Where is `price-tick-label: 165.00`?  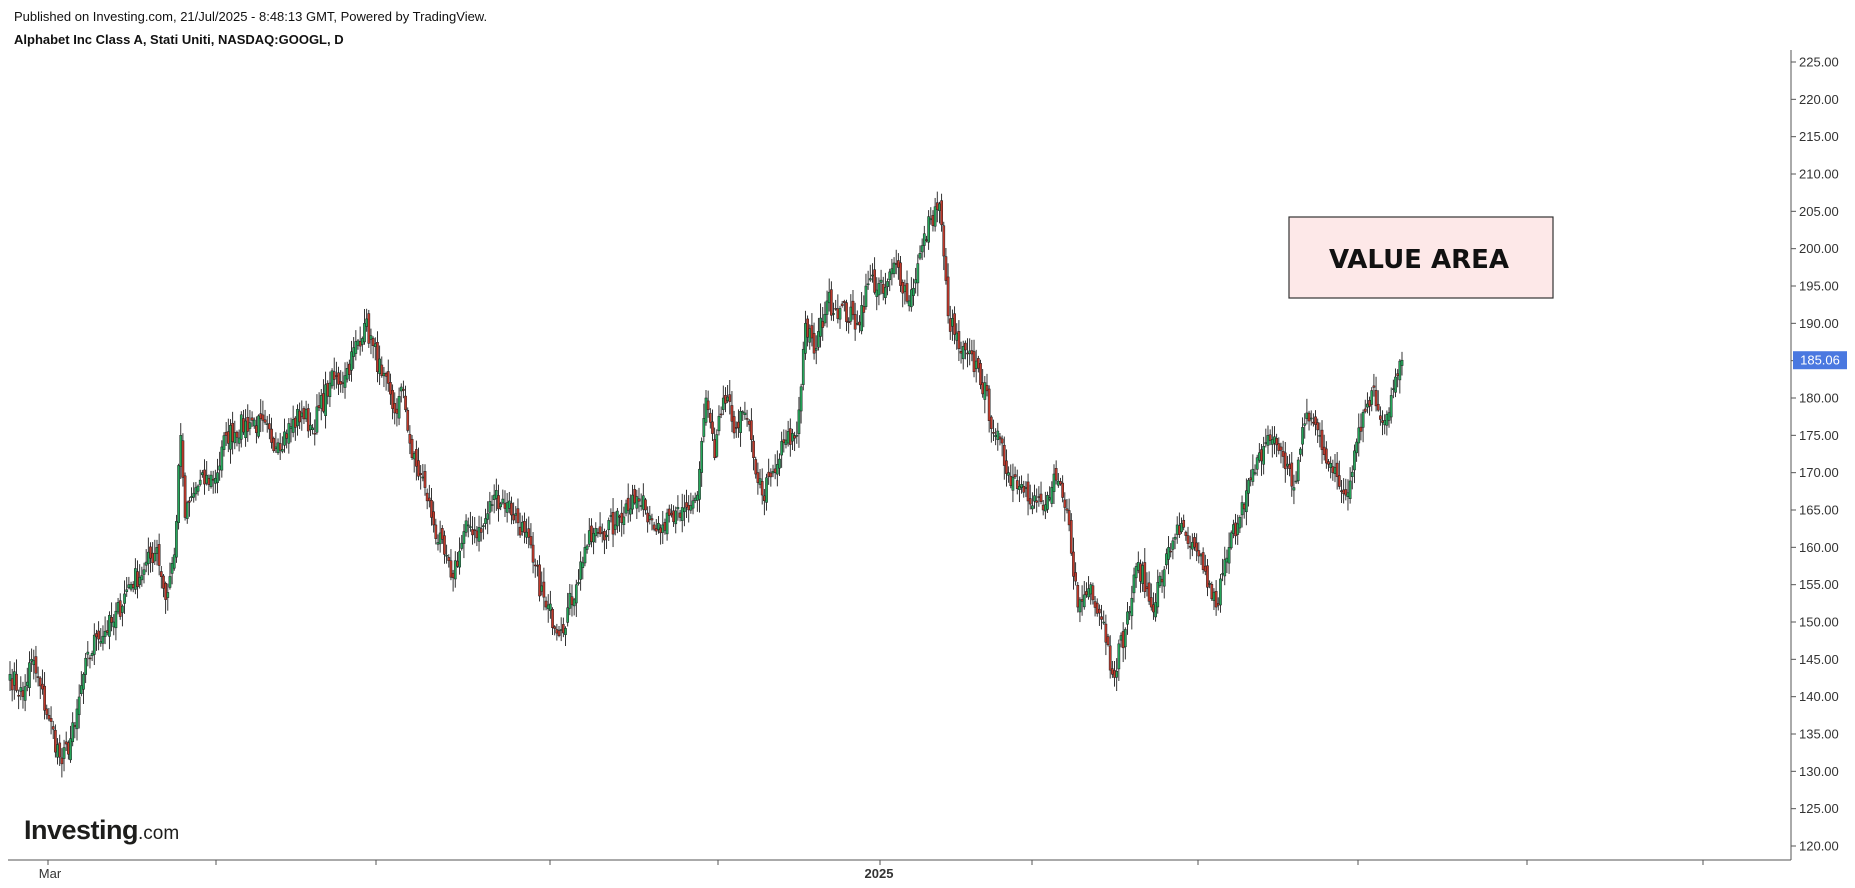 price-tick-label: 165.00 is located at coordinates (1819, 510).